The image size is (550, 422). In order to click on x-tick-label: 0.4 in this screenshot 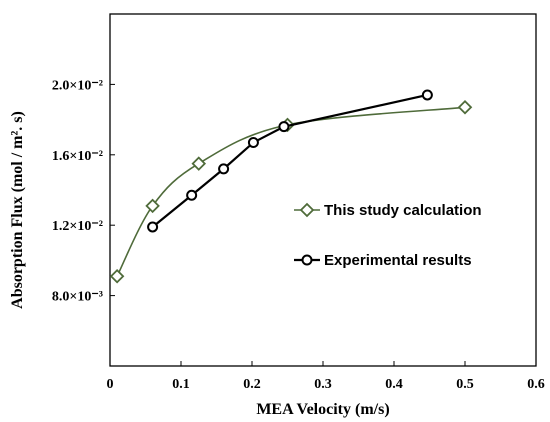, I will do `click(394, 384)`.